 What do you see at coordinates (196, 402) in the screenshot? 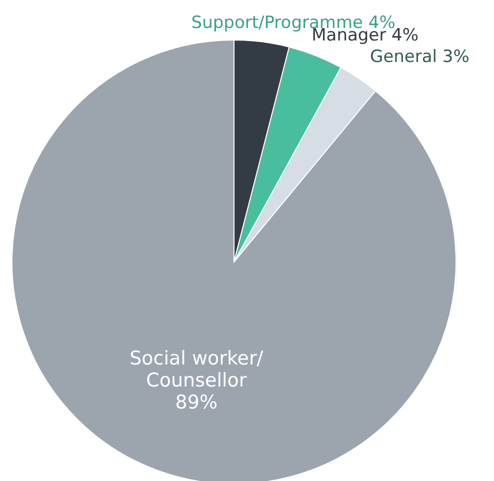
I see `data-label: 89%` at bounding box center [196, 402].